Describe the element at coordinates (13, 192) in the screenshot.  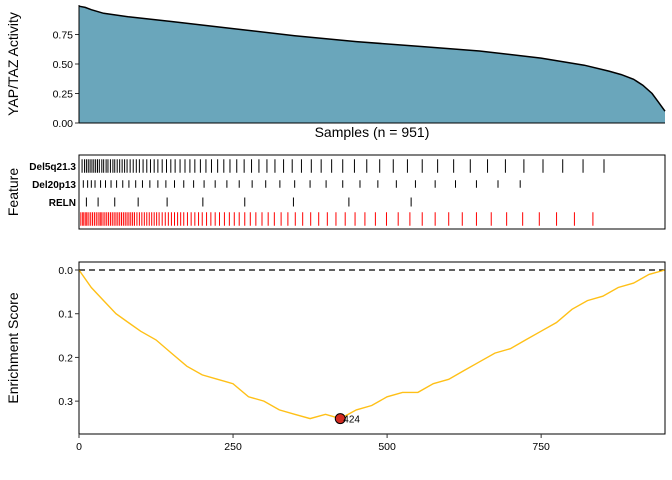
I see `feature-y-axis-title: Feature` at that location.